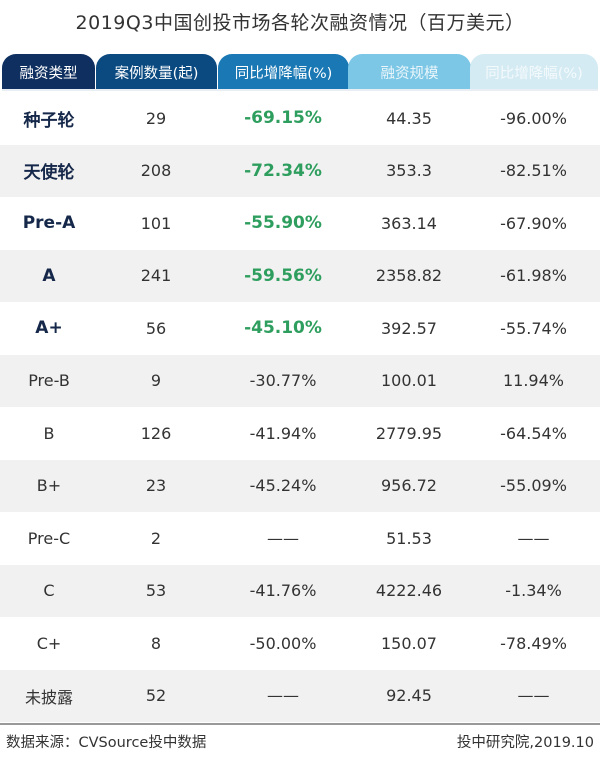 The height and width of the screenshot is (761, 600). What do you see at coordinates (49, 591) in the screenshot?
I see `round-type-cell: C` at bounding box center [49, 591].